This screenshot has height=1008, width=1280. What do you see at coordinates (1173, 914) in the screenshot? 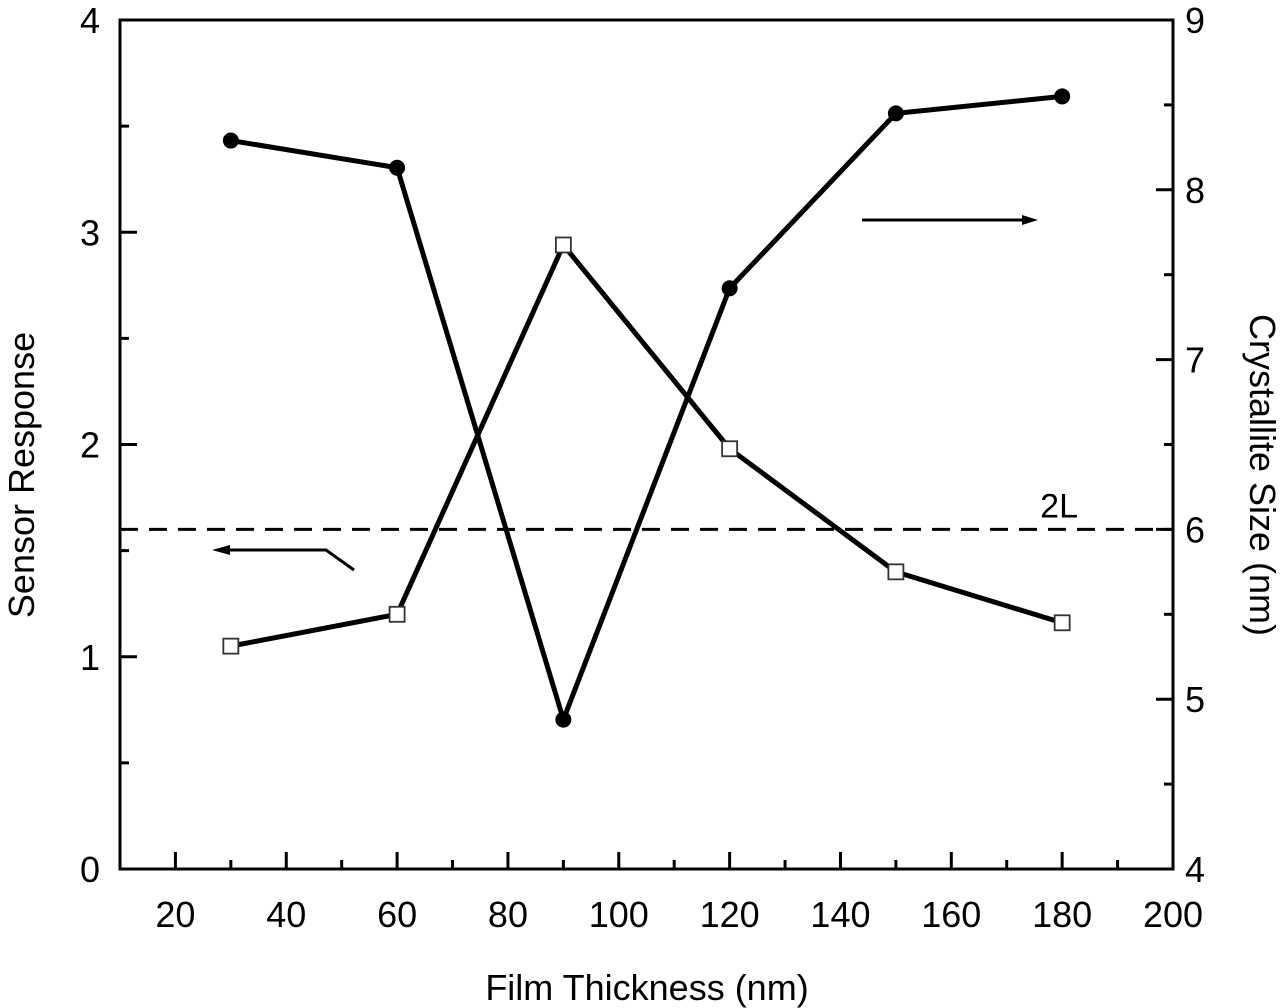
I see `x-tick-label: 200` at bounding box center [1173, 914].